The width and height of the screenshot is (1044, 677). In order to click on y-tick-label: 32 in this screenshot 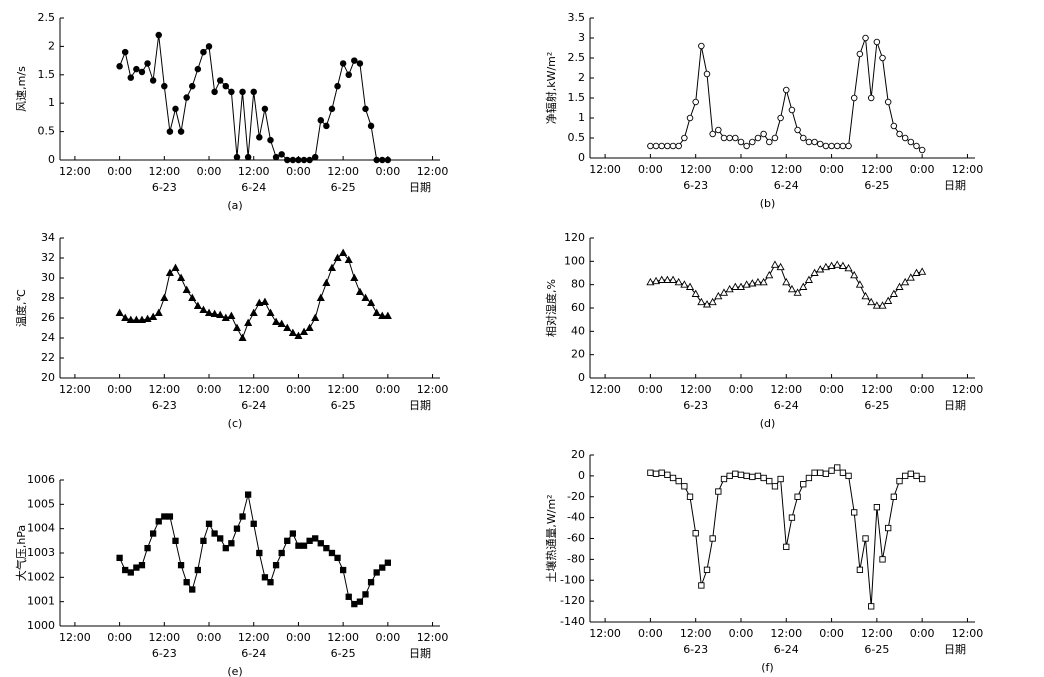, I will do `click(48, 257)`.